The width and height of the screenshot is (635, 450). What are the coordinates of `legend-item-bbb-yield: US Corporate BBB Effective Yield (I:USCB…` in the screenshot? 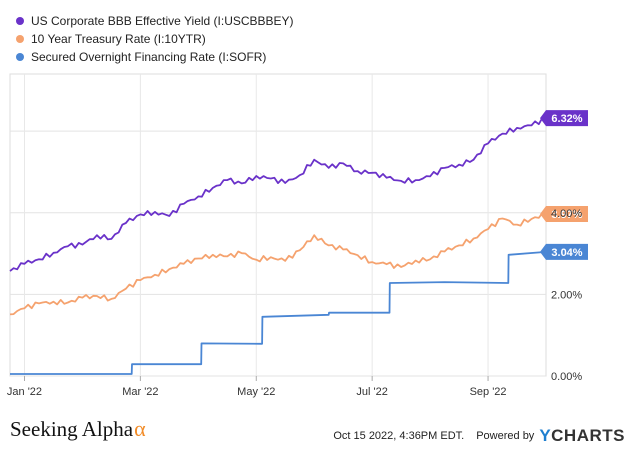 It's located at (155, 21).